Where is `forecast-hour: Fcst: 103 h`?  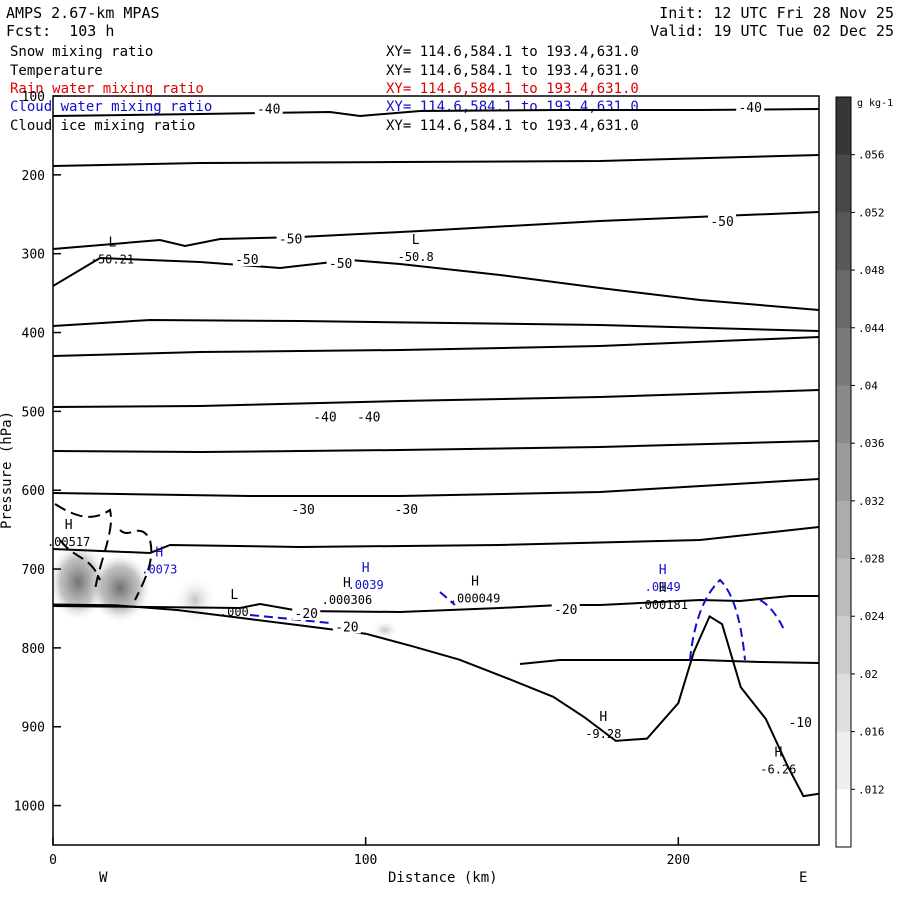 forecast-hour: Fcst: 103 h is located at coordinates (60, 31).